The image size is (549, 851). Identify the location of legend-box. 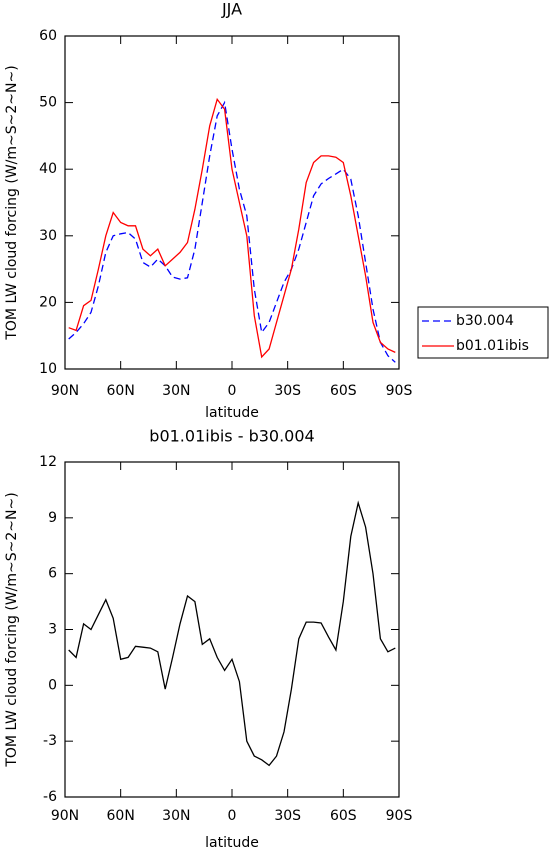
(483, 332).